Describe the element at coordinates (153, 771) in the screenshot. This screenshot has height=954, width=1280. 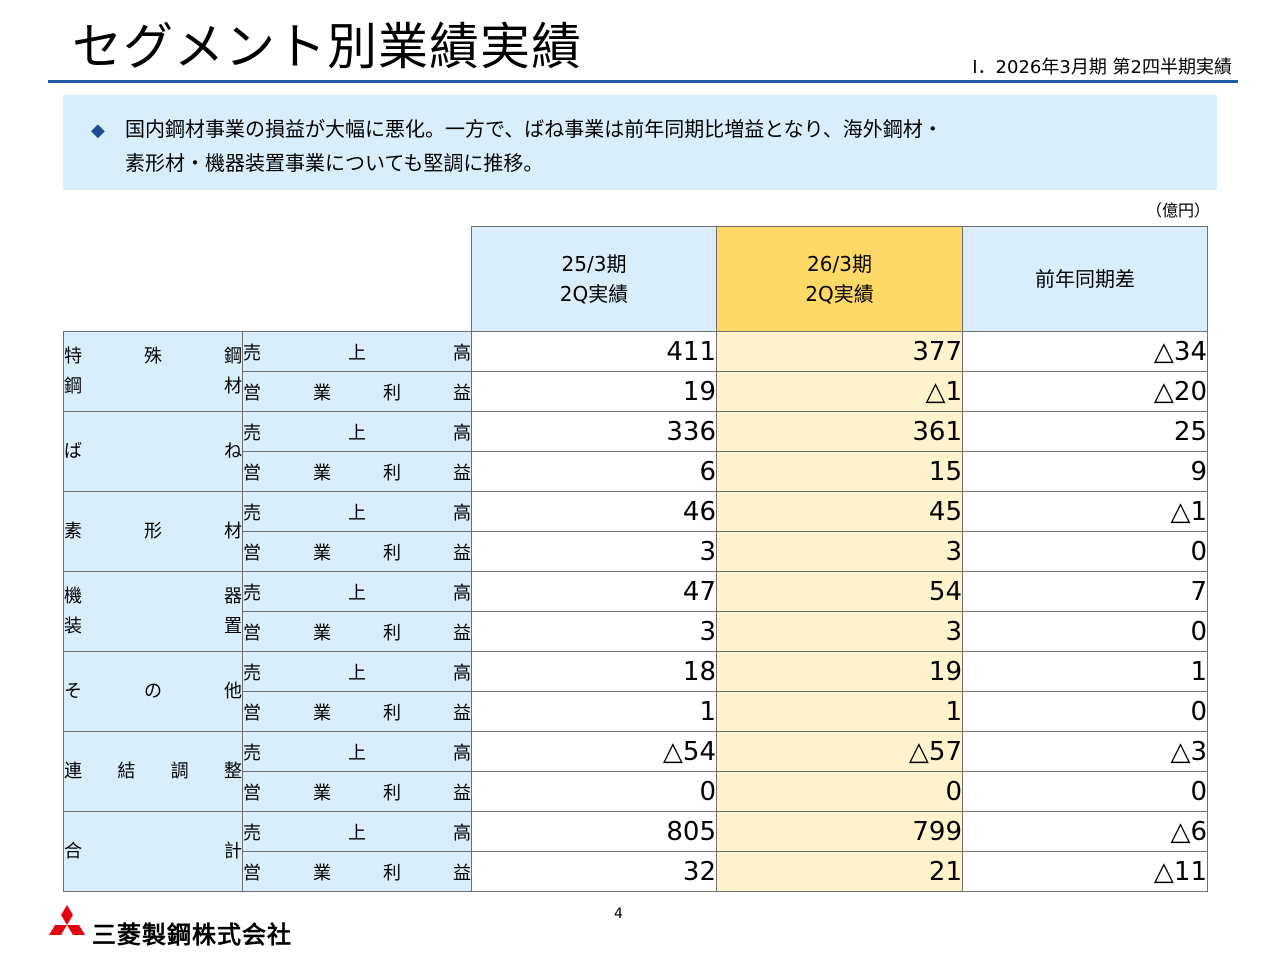
I see `segment-name: 連結調整` at that location.